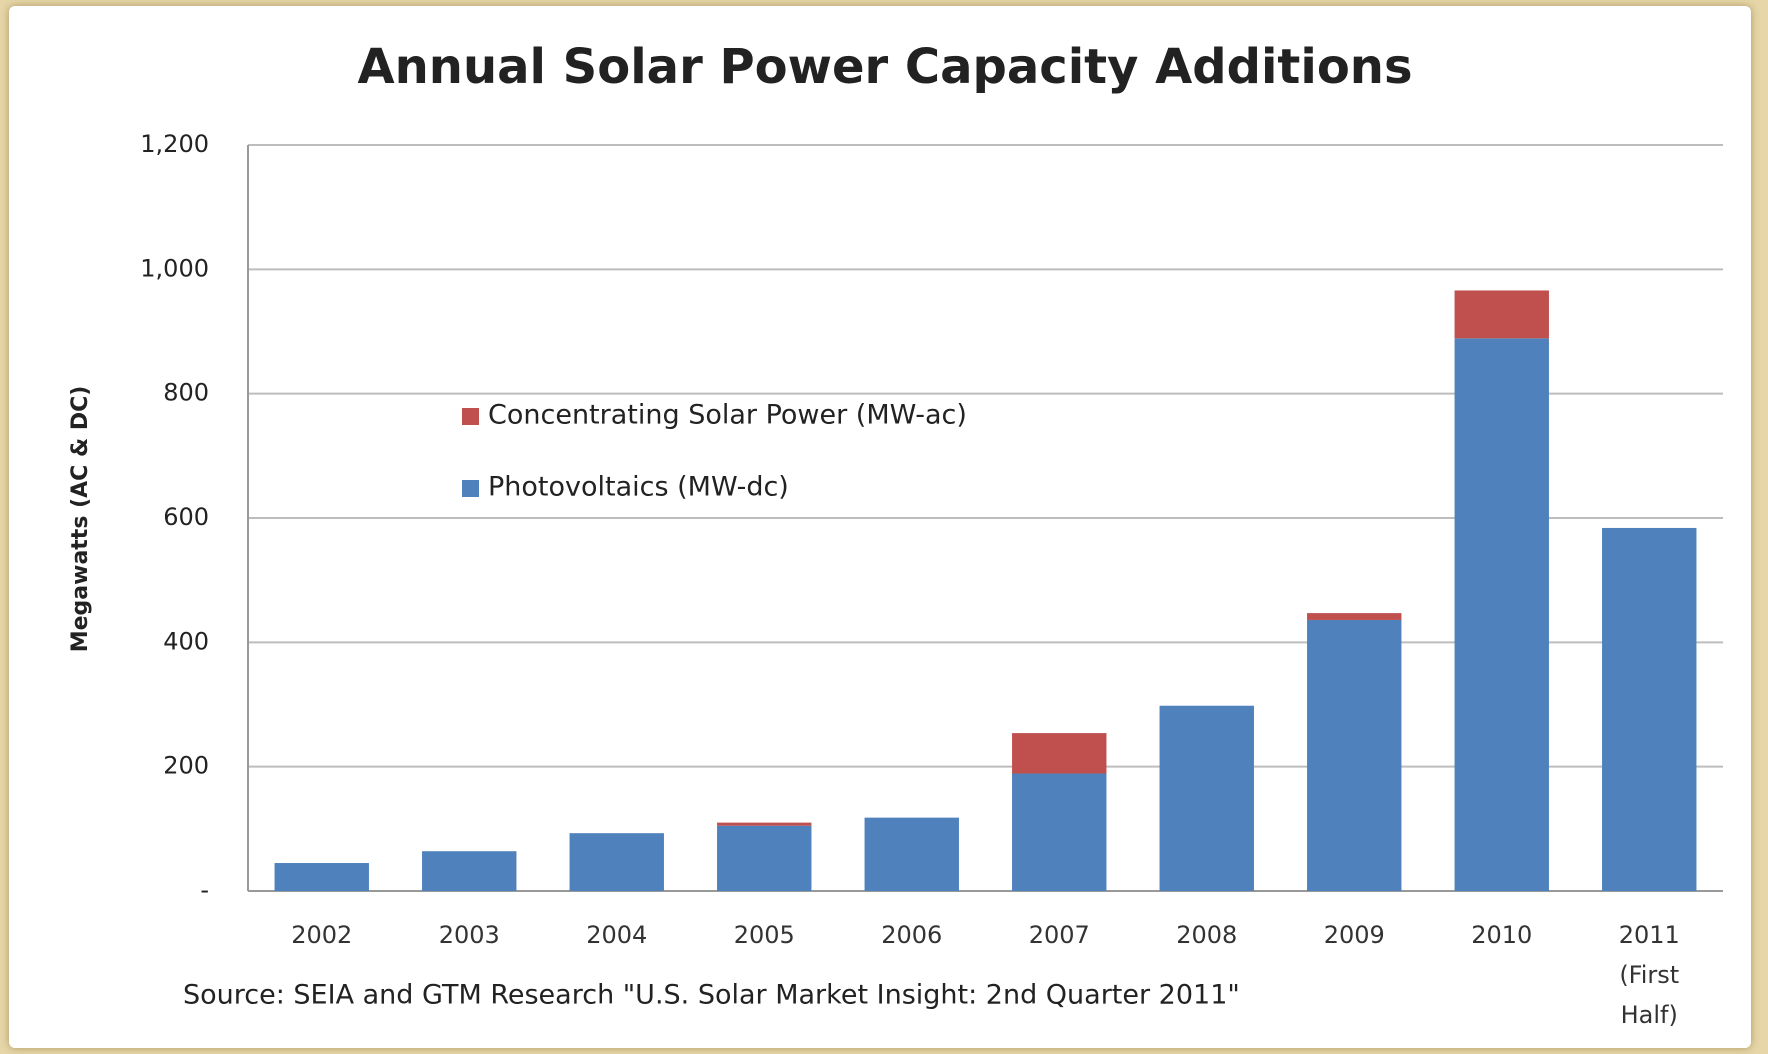 This screenshot has width=1768, height=1054. Describe the element at coordinates (884, 67) in the screenshot. I see `chart-title: Annual Solar Power Capacity Additions` at that location.